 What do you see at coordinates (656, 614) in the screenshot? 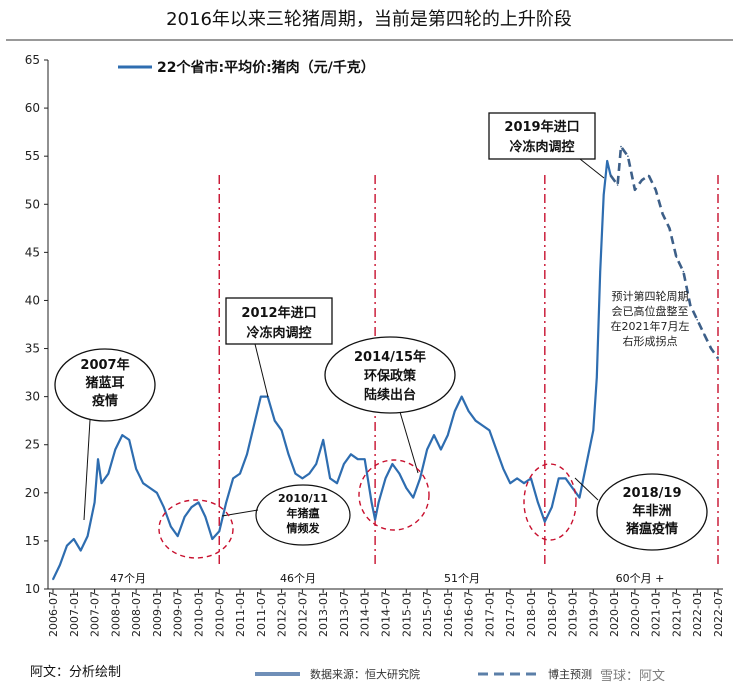
I see `x-tick-label: 2021-01` at bounding box center [656, 614].